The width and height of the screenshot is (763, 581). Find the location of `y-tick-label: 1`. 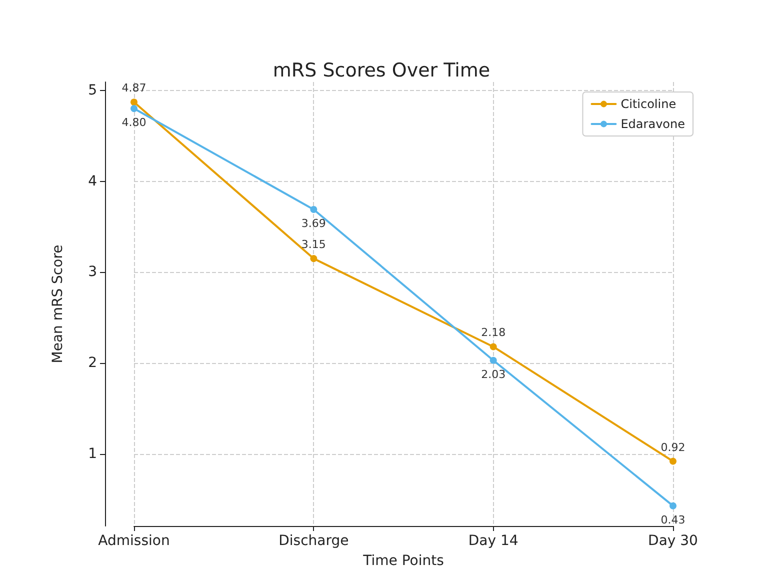

y-tick-label: 1 is located at coordinates (92, 454).